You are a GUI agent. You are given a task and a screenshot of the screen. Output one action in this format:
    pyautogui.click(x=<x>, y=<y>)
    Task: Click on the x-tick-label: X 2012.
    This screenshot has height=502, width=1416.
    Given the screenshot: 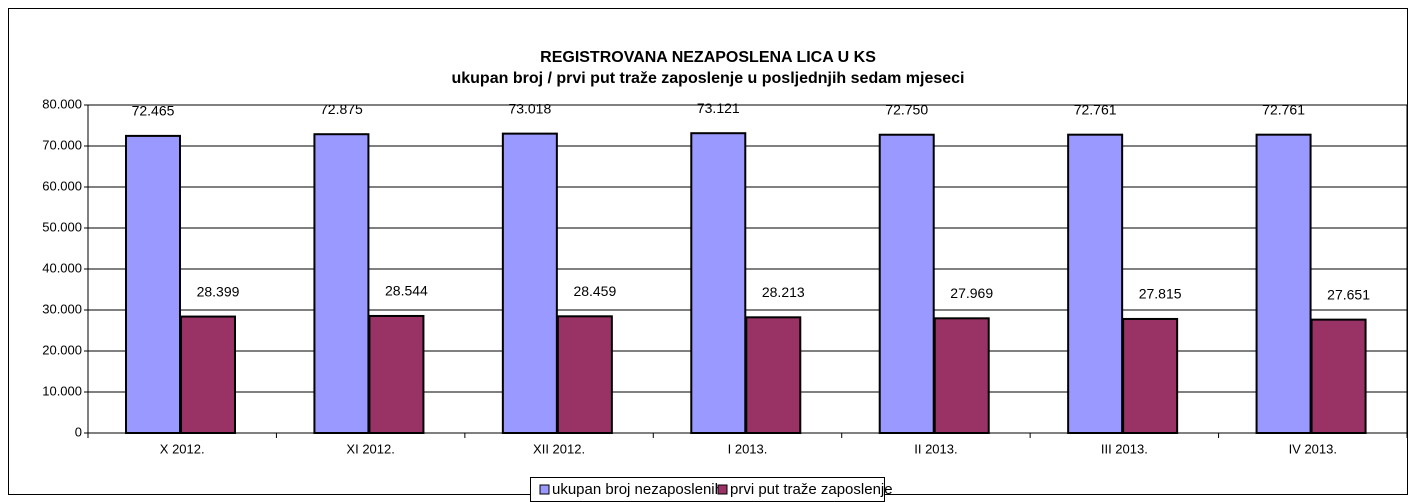 What is the action you would take?
    pyautogui.click(x=182, y=448)
    